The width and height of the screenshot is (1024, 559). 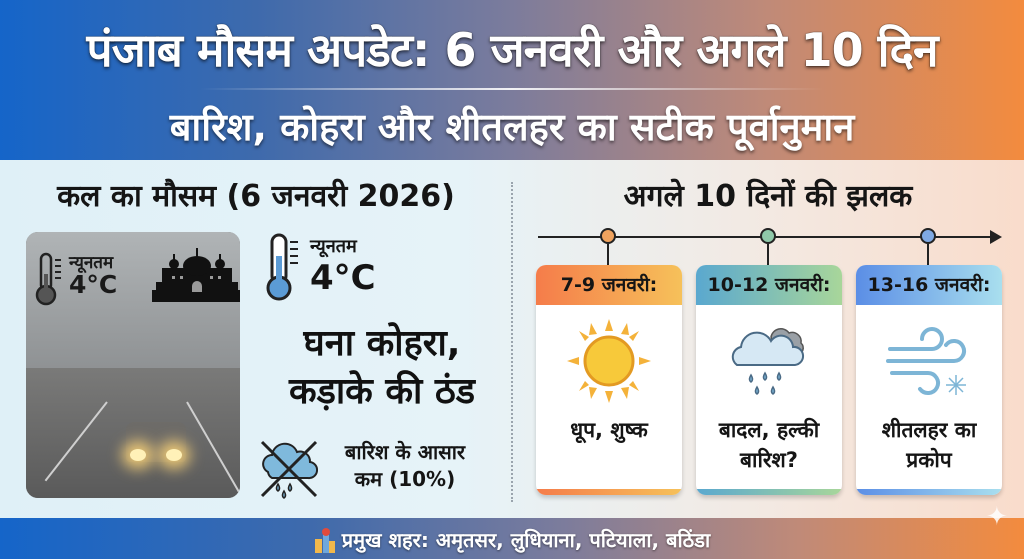 What do you see at coordinates (929, 445) in the screenshot?
I see `card-description: शीतलहर का प्रकोप` at bounding box center [929, 445].